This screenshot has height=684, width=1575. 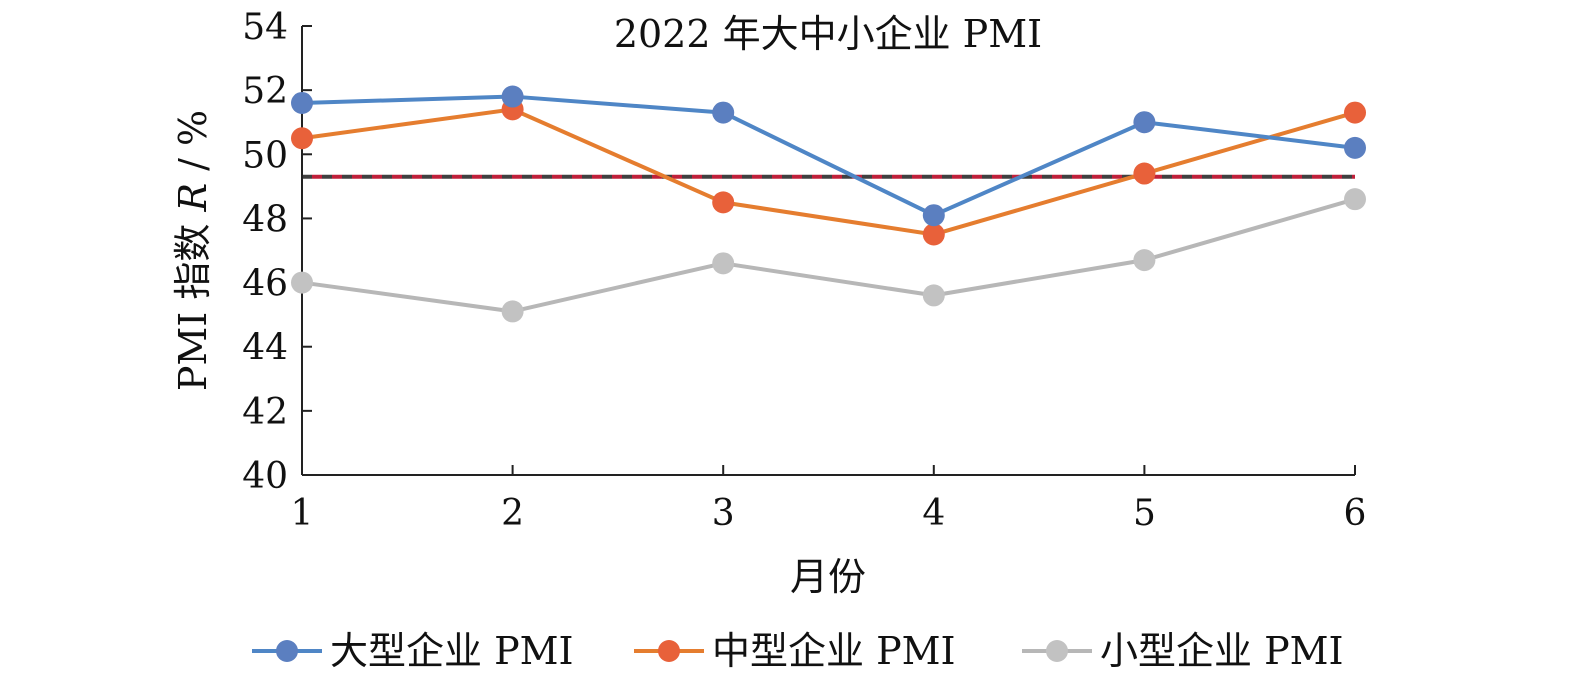 I want to click on legend-label: 小型企业 PMI, so click(x=1222, y=651).